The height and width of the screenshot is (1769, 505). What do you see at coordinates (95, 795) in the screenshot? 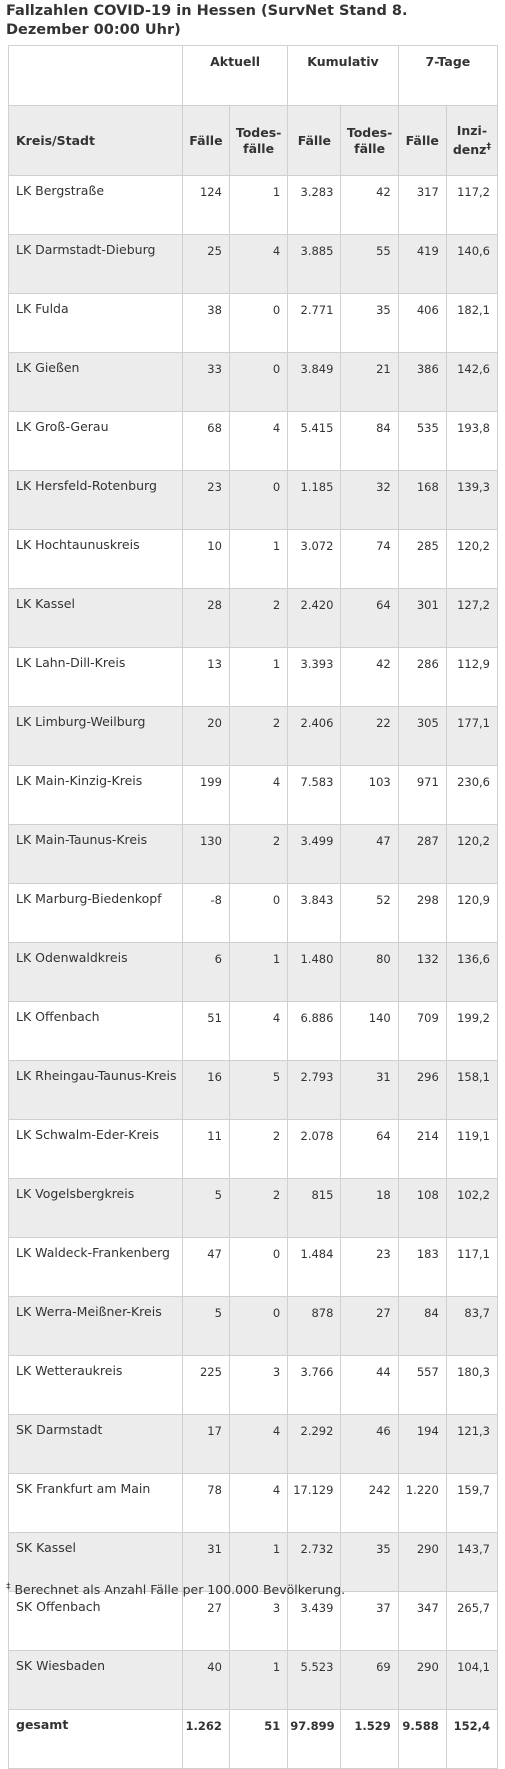
I see `cell-kreis-stadt: LK Main-Kinzig-Kreis` at bounding box center [95, 795].